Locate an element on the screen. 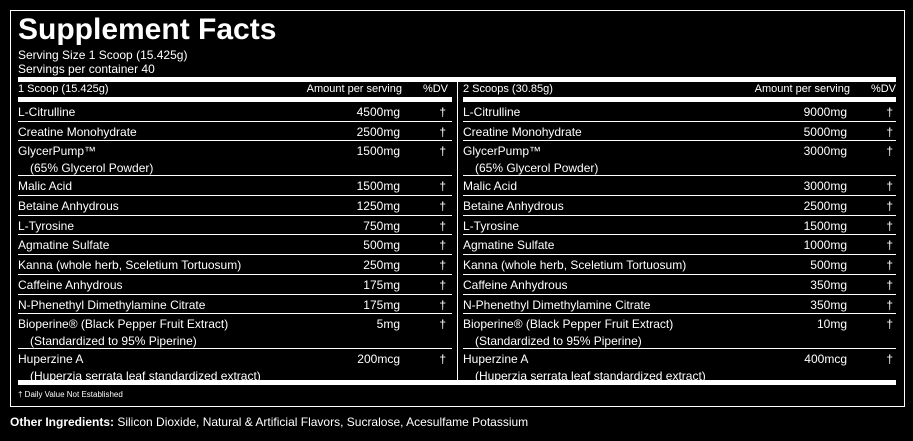  ingredient-detail: (65% Glycerol Powder) is located at coordinates (92, 168).